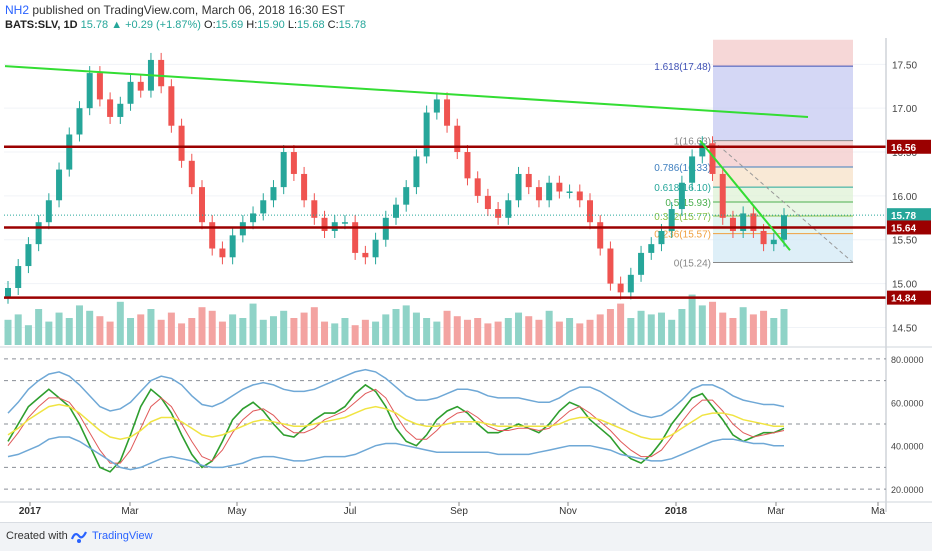 This screenshot has height=551, width=932. What do you see at coordinates (904, 197) in the screenshot?
I see `price-tick-label: 16.00` at bounding box center [904, 197].